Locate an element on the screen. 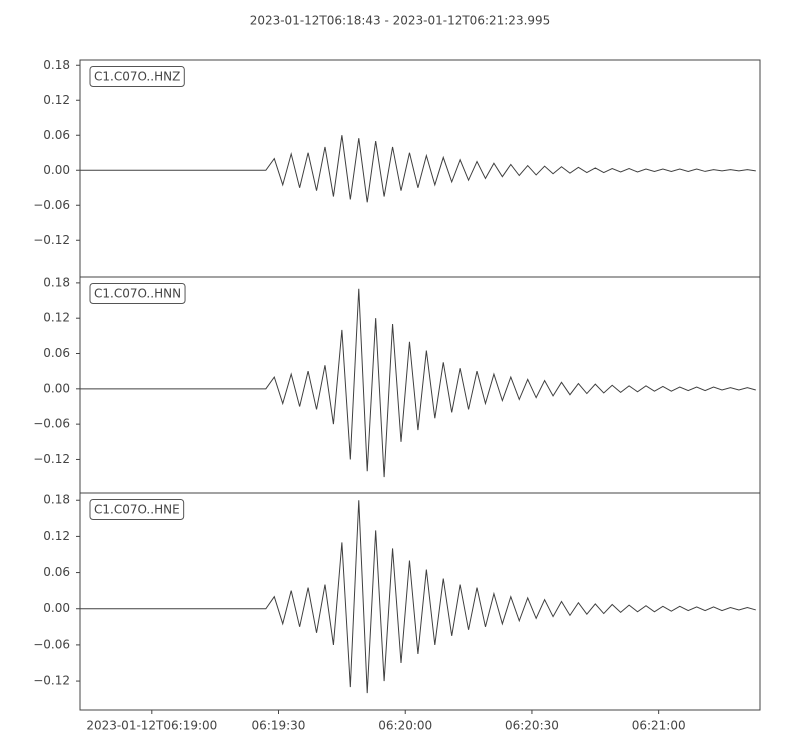 The width and height of the screenshot is (800, 750). trace is located at coordinates (418, 169).